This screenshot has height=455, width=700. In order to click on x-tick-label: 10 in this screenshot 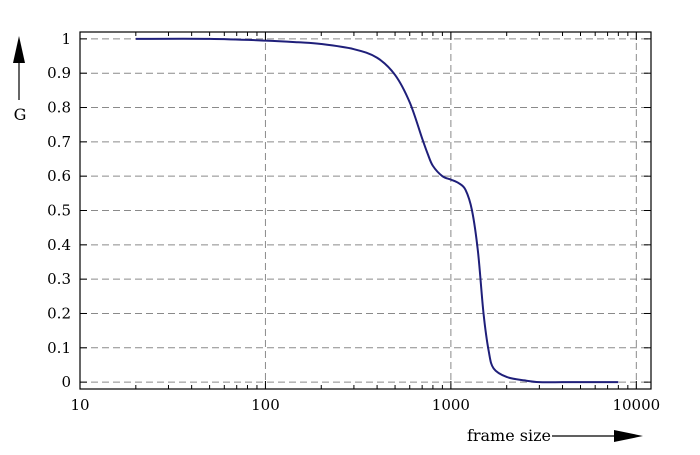, I will do `click(79, 405)`.